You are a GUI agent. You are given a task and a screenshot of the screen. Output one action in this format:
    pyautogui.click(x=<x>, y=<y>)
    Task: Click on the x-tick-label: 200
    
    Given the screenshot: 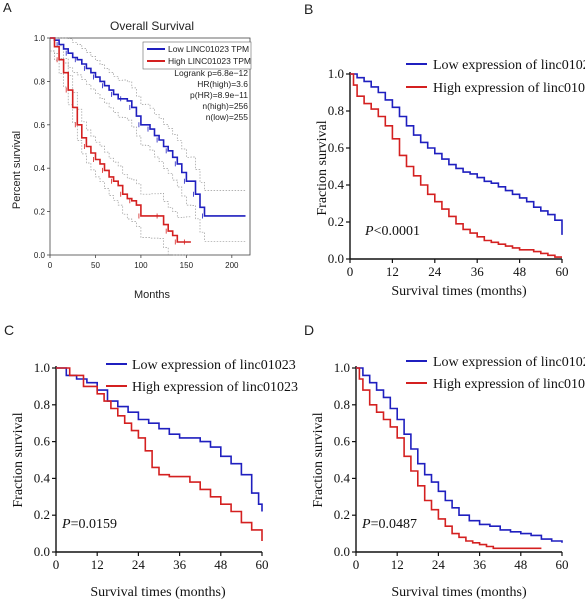 What is the action you would take?
    pyautogui.click(x=232, y=265)
    